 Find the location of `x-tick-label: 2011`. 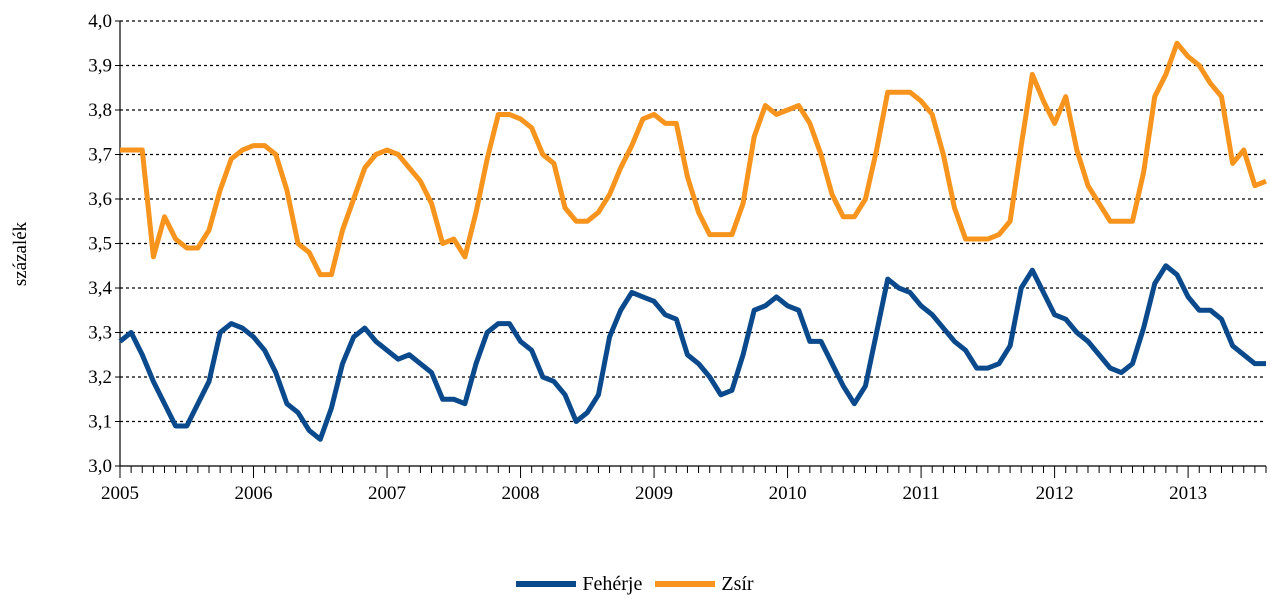

x-tick-label: 2011 is located at coordinates (920, 493).